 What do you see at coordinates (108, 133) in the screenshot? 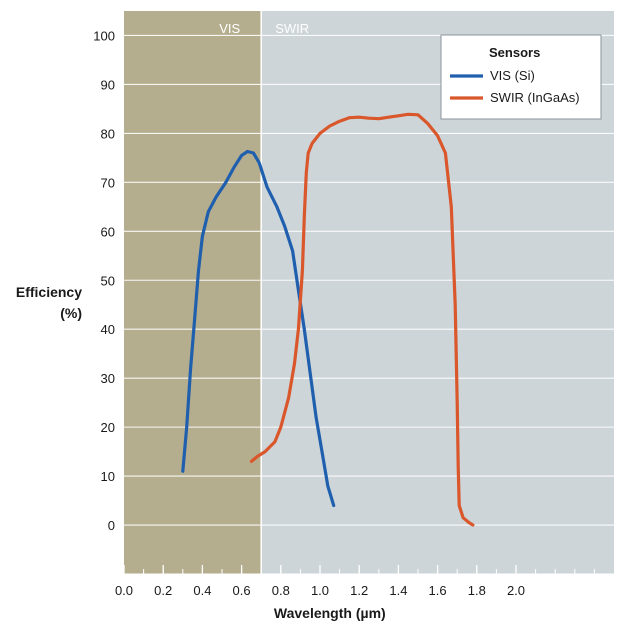
I see `y-tick-label: 80` at bounding box center [108, 133].